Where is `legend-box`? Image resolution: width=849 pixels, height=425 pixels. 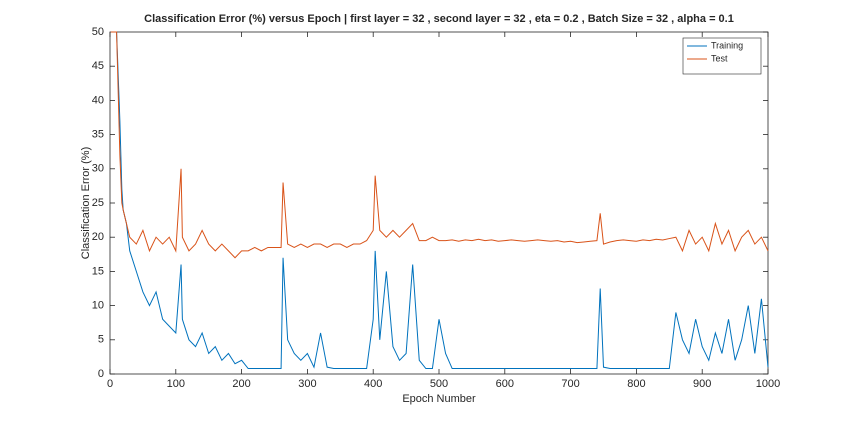 legend-box is located at coordinates (722, 56).